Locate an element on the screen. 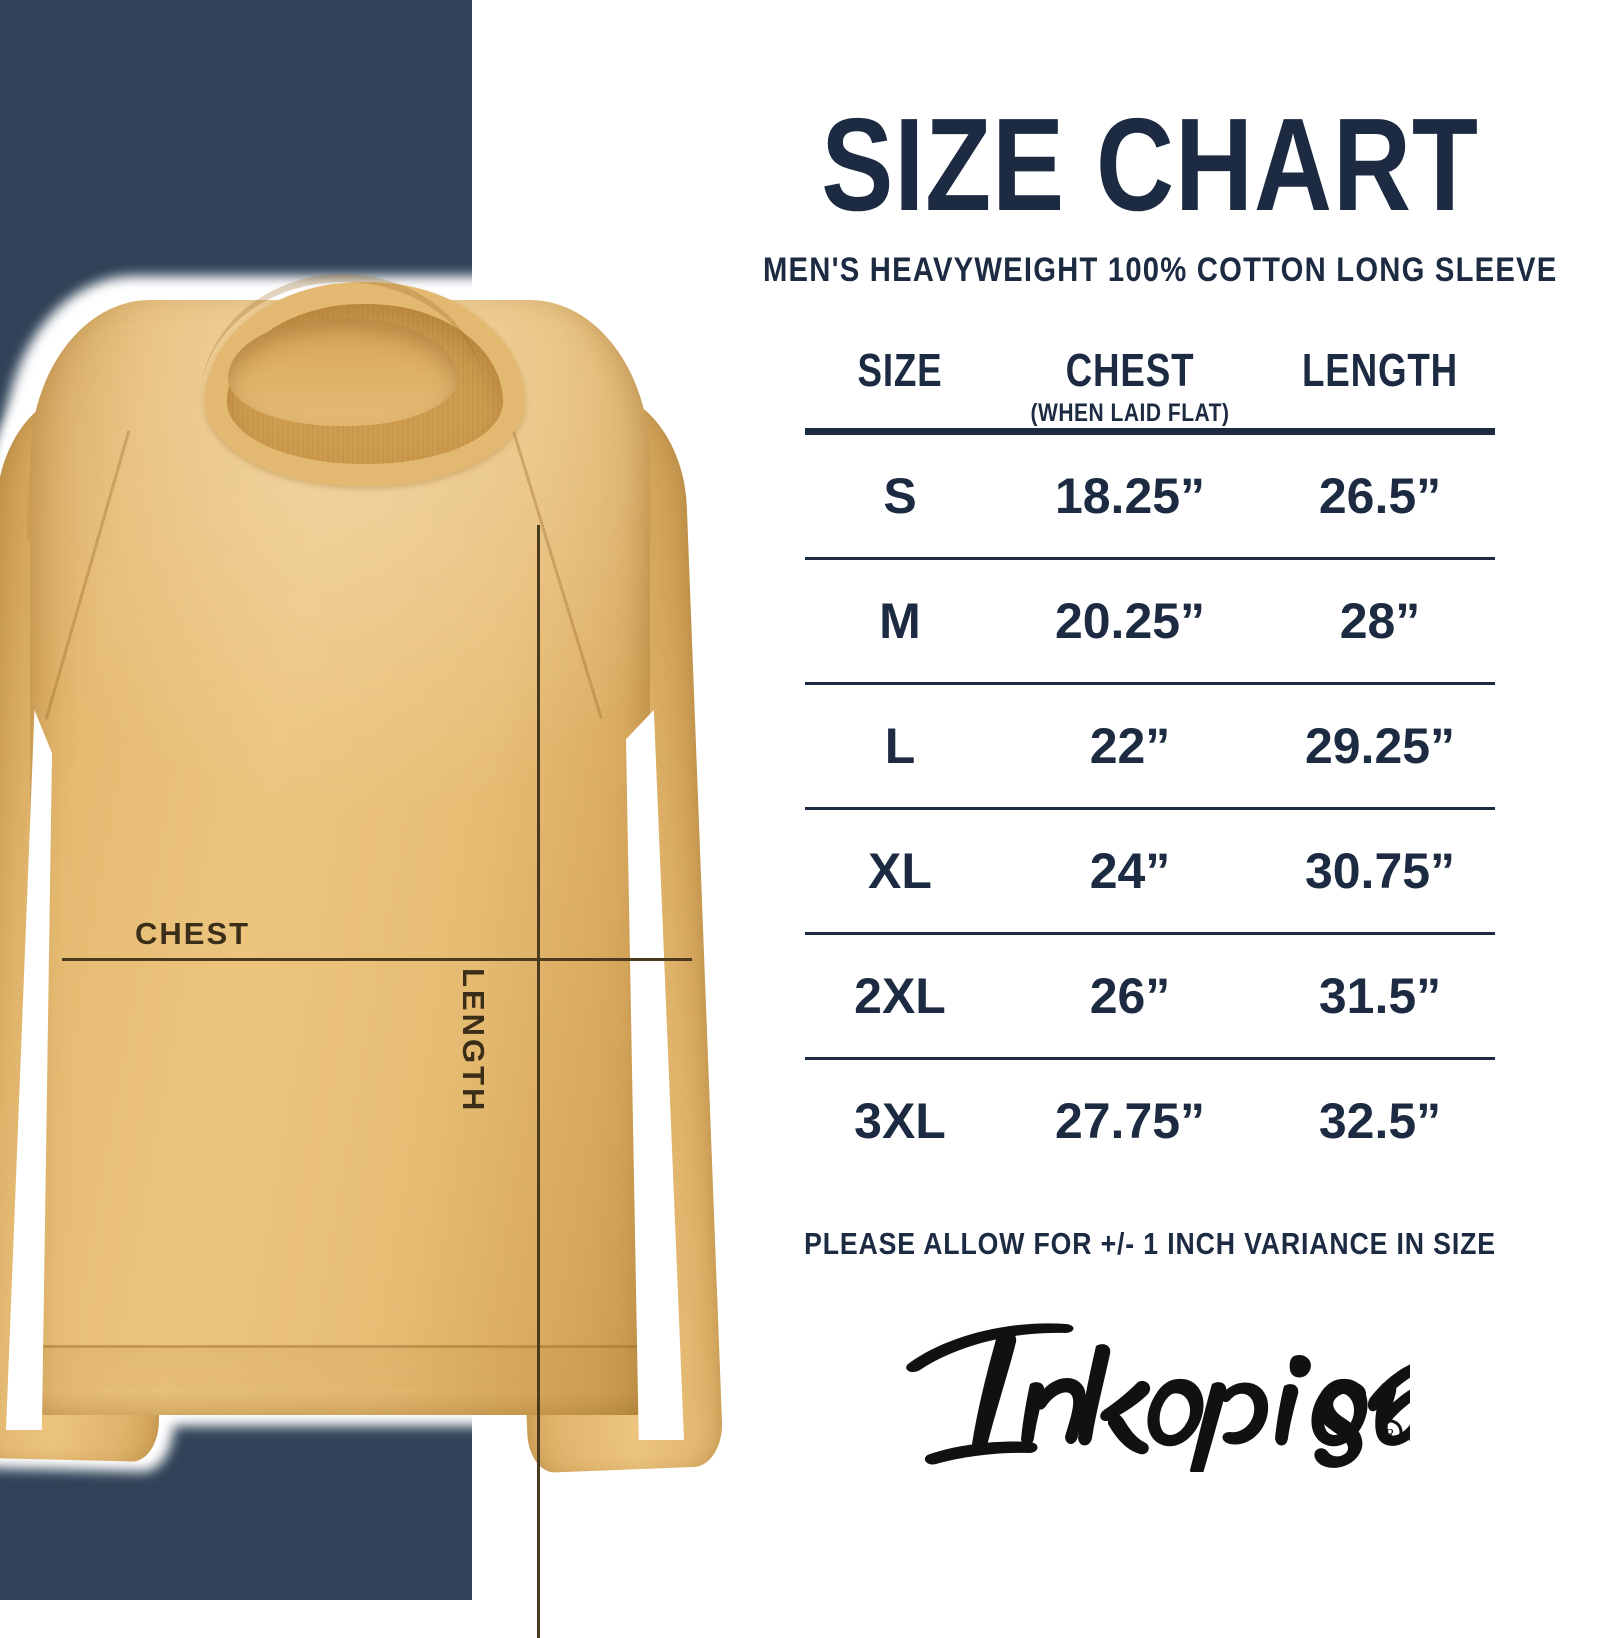 The width and height of the screenshot is (1600, 1638). column-header-length-label: LENGTH is located at coordinates (1380, 370).